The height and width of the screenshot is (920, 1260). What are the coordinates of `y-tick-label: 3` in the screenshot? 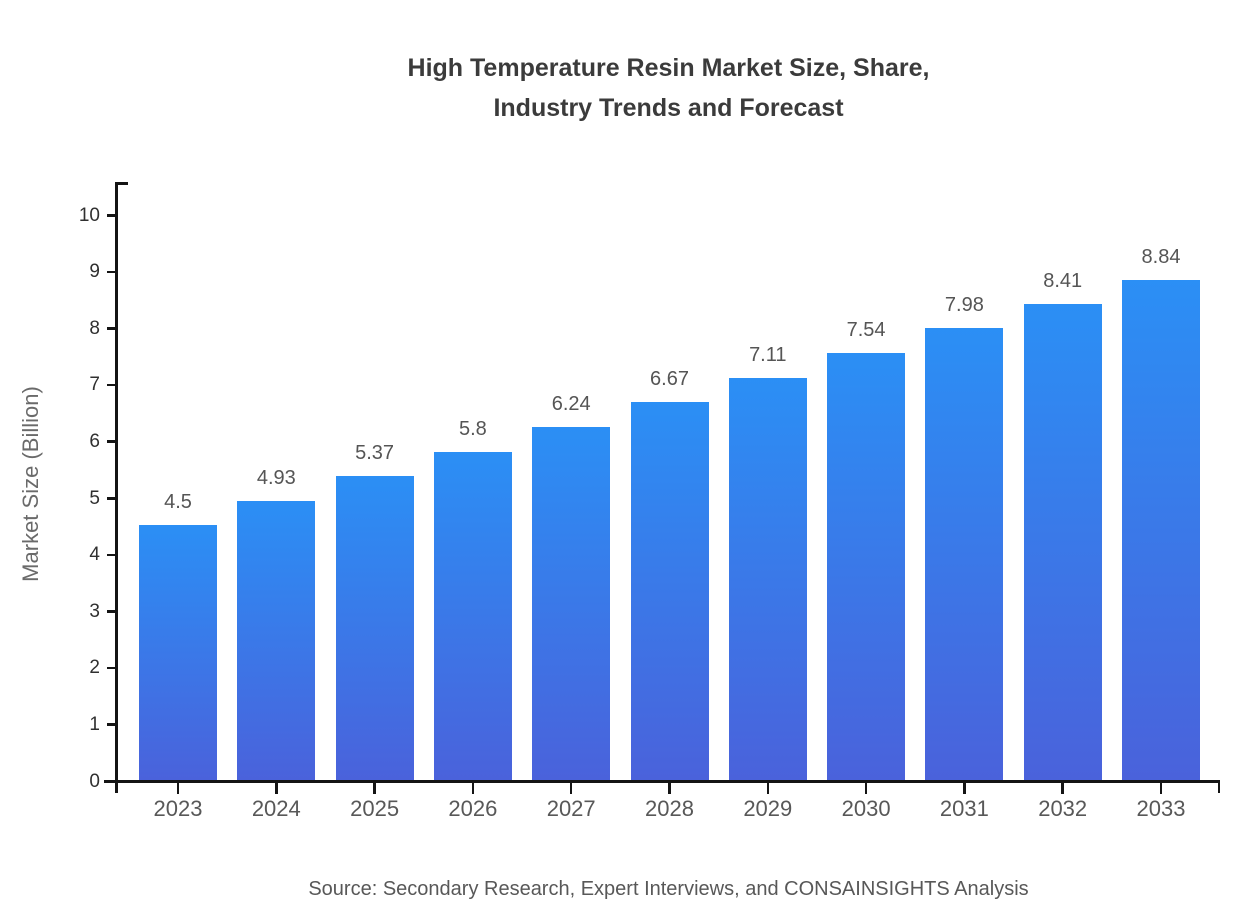 It's located at (94, 611).